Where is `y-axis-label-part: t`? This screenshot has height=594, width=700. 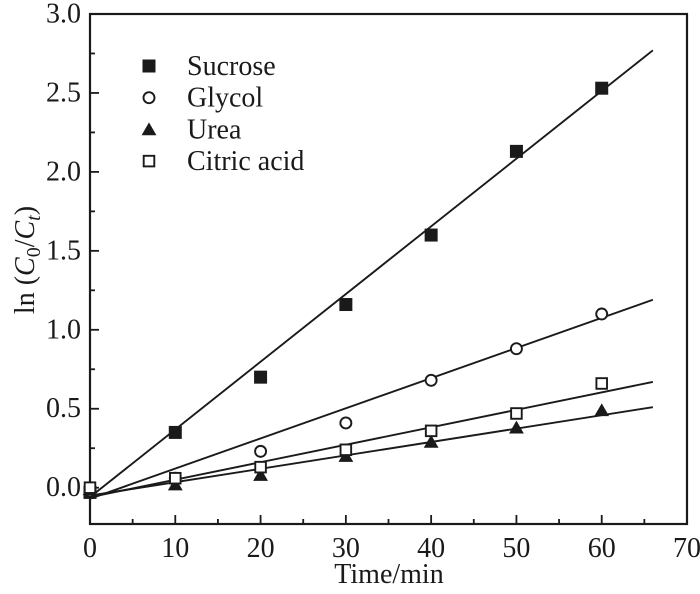
y-axis-label-part: t is located at coordinates (34, 218).